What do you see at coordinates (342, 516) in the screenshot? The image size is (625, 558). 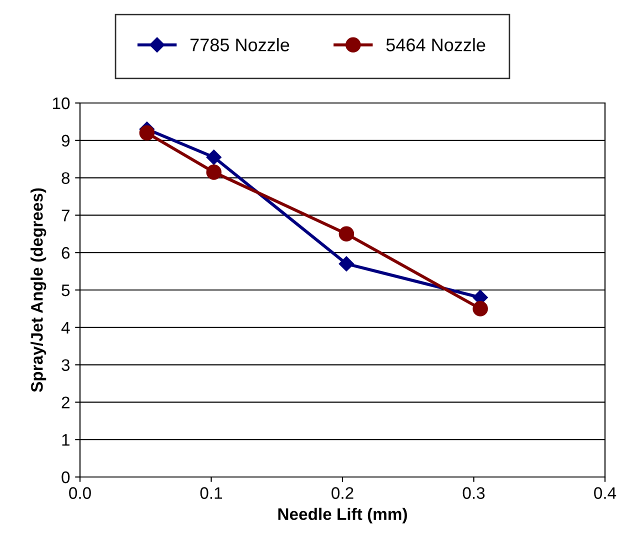 I see `x-axis-title: Needle Lift (mm)` at bounding box center [342, 516].